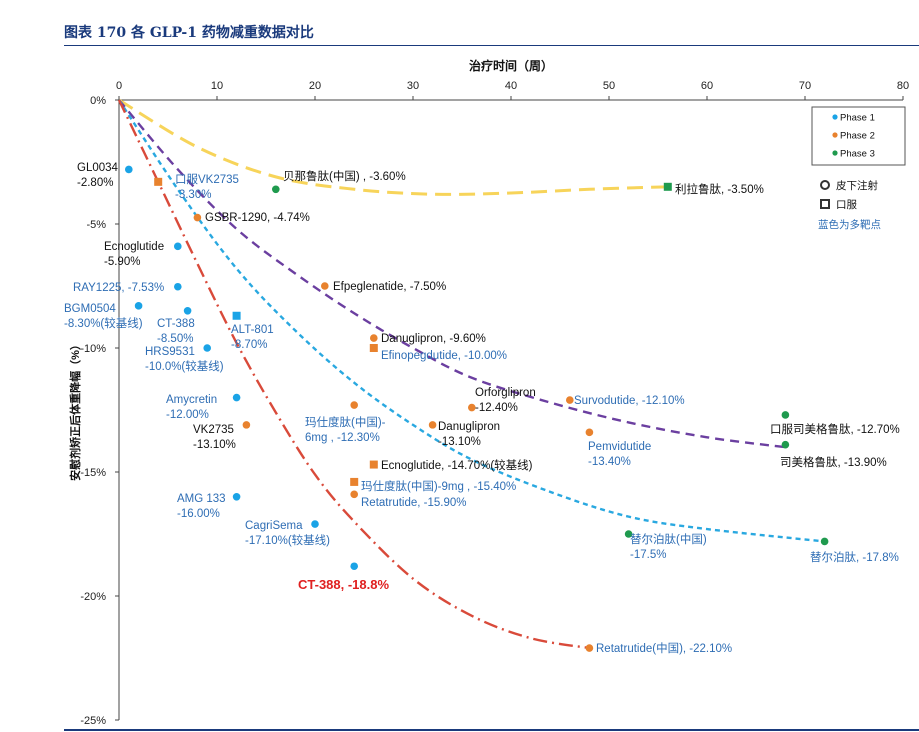 The height and width of the screenshot is (732, 919). Describe the element at coordinates (413, 86) in the screenshot. I see `x-tick-label: 30` at that location.